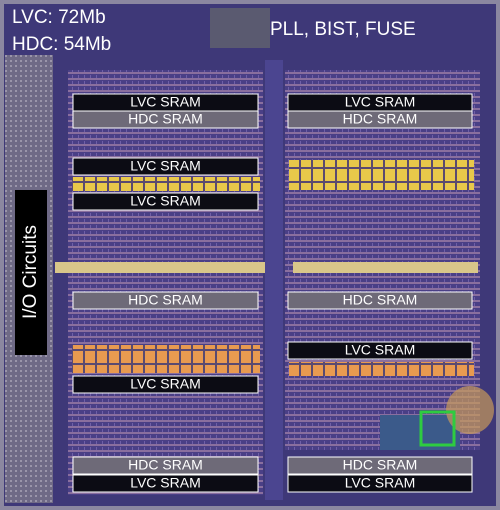 The height and width of the screenshot is (510, 500). I want to click on io-label: I/O Circuits, so click(30, 272).